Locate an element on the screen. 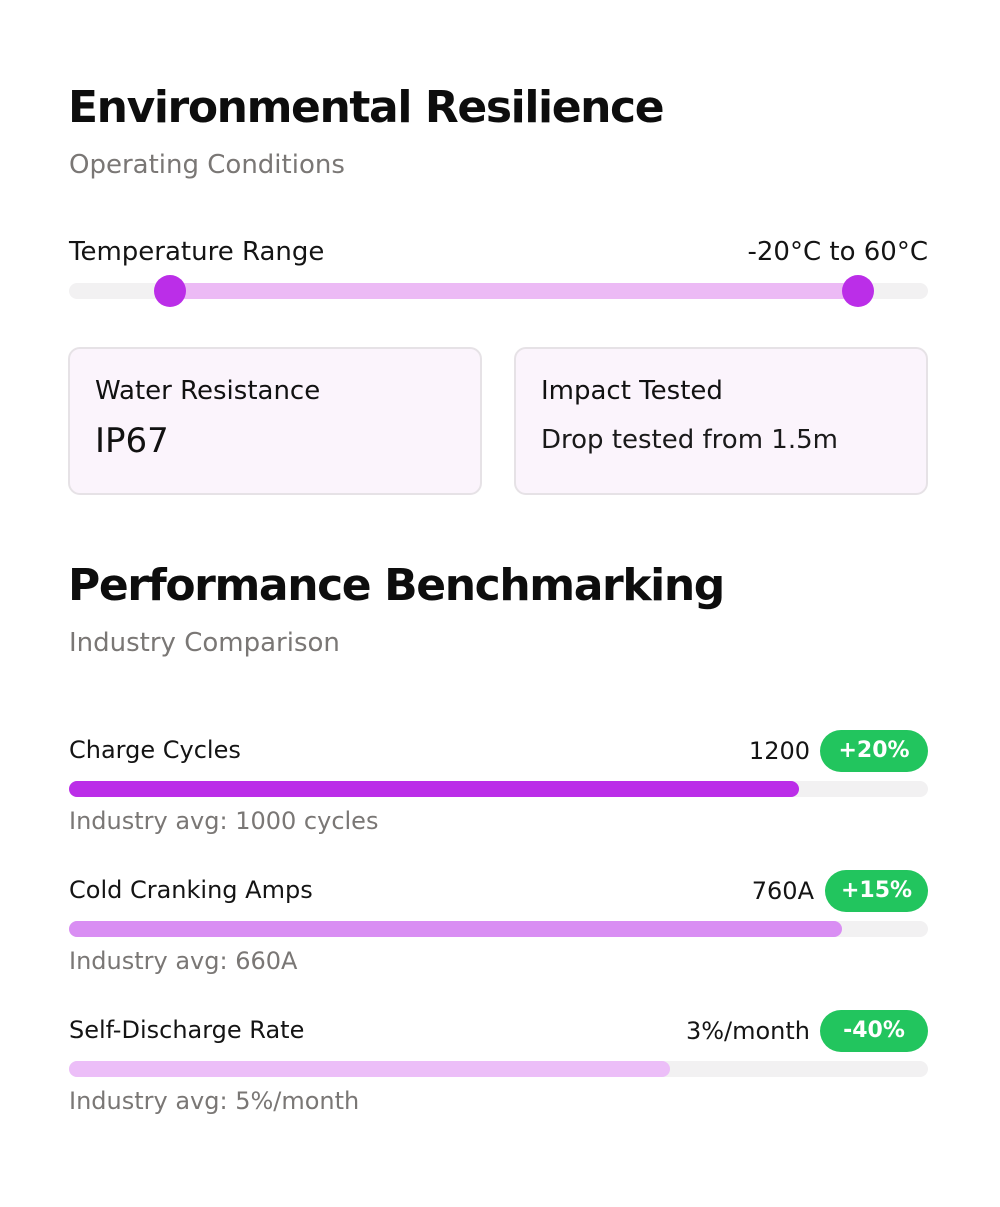 The height and width of the screenshot is (1207, 1000). benchmark-badge-cold-cranking-amps: +15% is located at coordinates (876, 891).